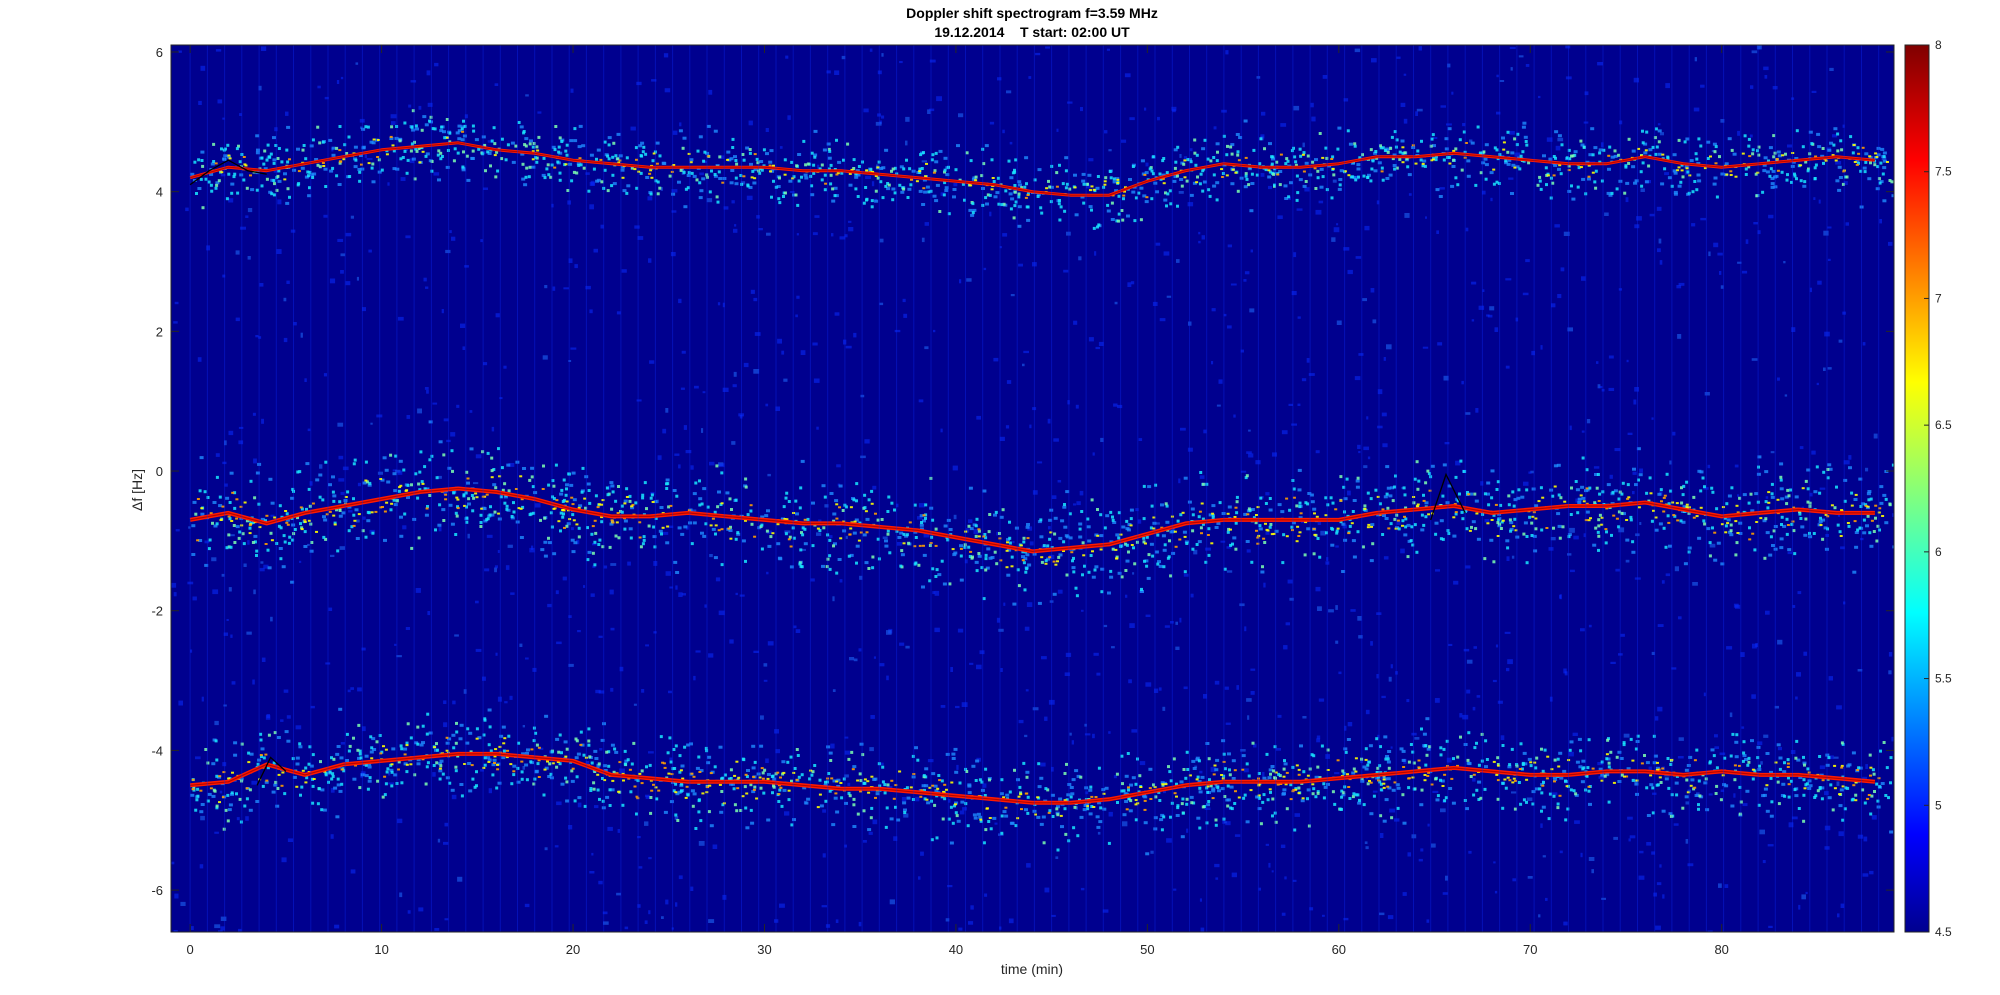 This screenshot has width=2000, height=995. Describe the element at coordinates (1147, 949) in the screenshot. I see `x-tick-label: 50` at that location.